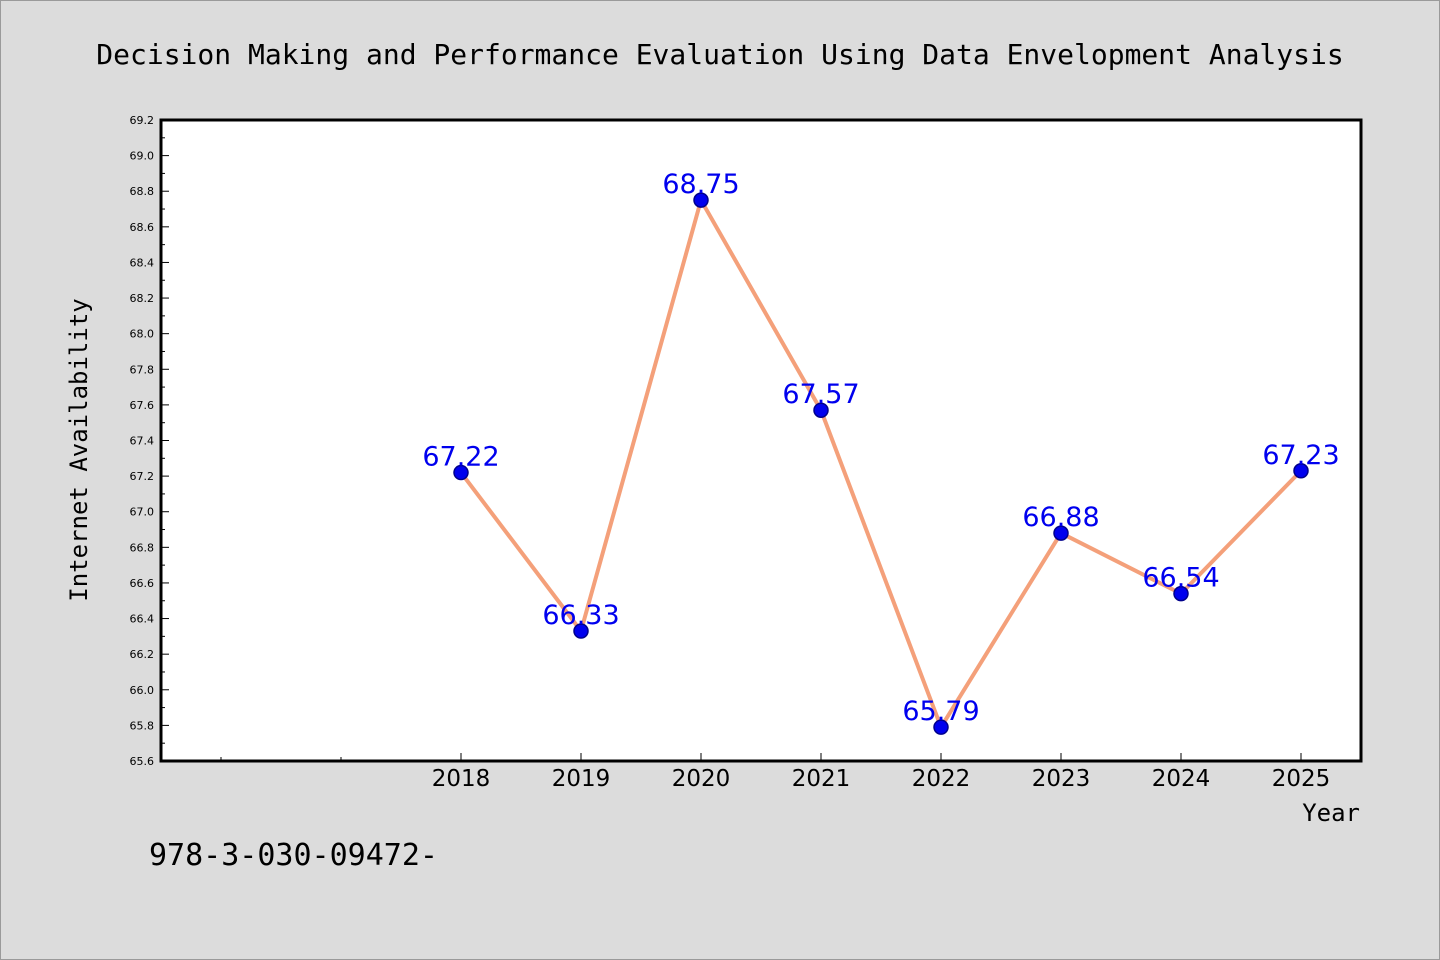  I want to click on y-tick-label: 68.0, so click(142, 334).